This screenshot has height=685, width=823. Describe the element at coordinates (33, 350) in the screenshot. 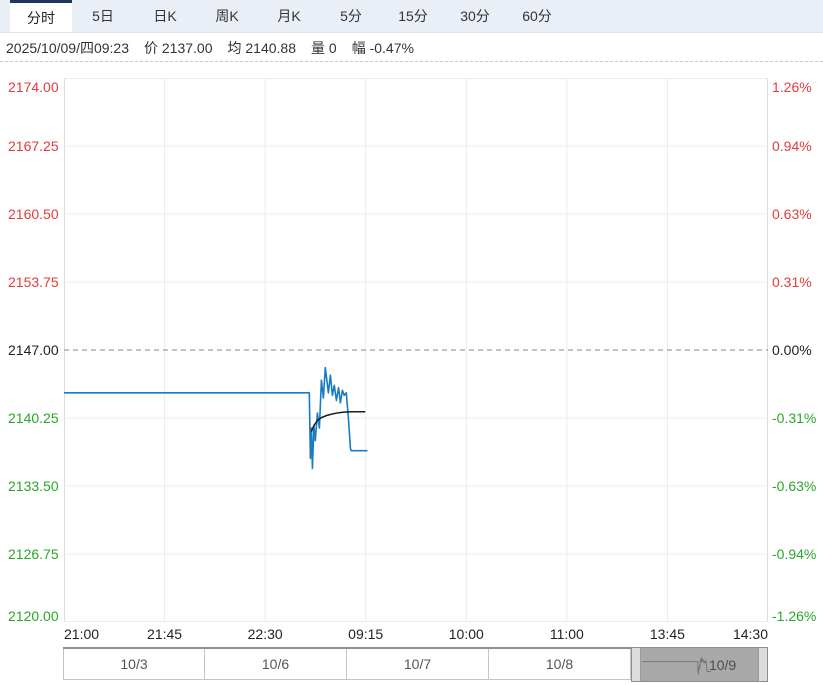

I see `y-axis-price-label: 2147.00` at that location.